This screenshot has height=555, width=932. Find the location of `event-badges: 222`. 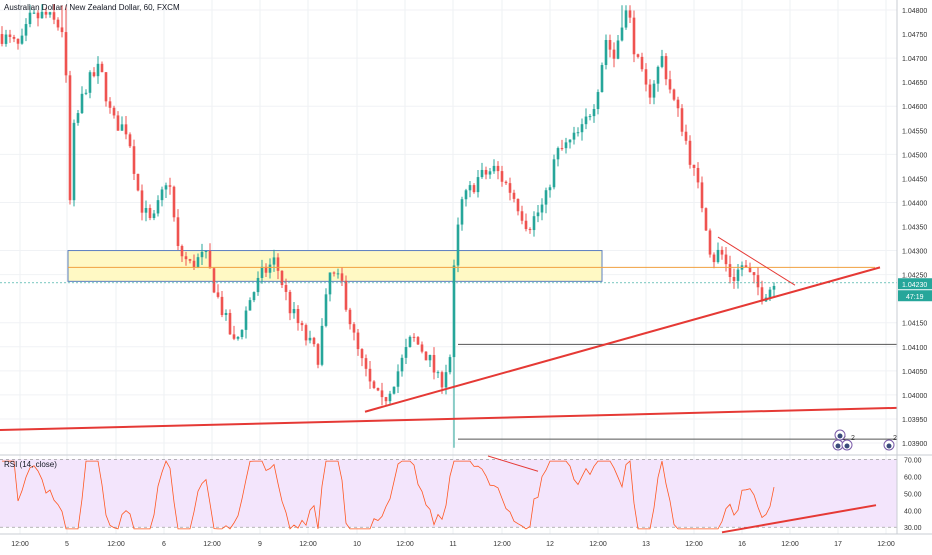

event-badges: 222 is located at coordinates (864, 440).